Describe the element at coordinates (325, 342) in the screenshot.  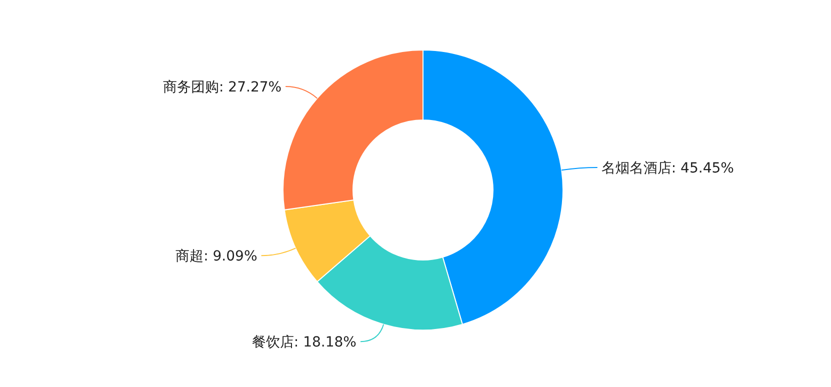
I see `data-label: : 18.18%` at that location.